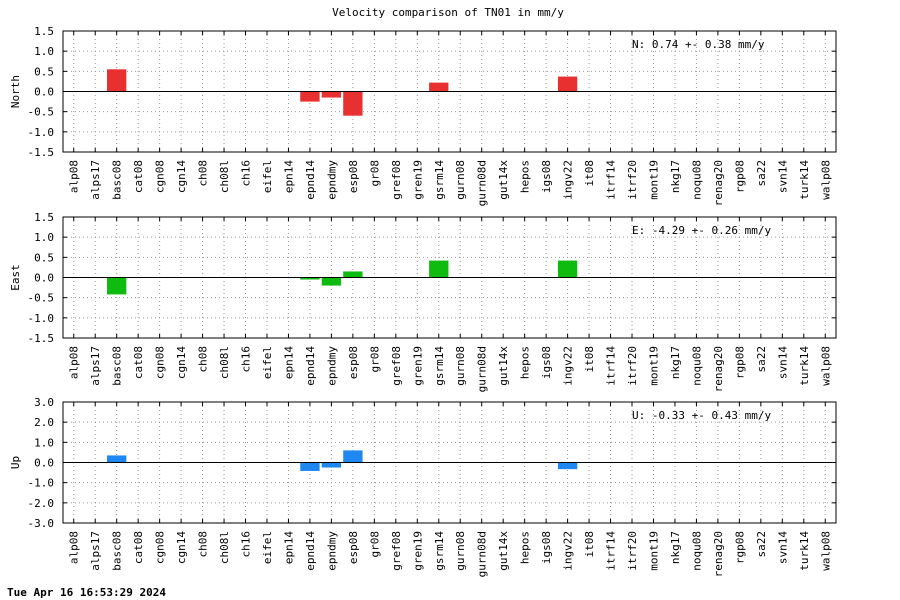  I want to click on x-tick-label: esp08, so click(353, 176).